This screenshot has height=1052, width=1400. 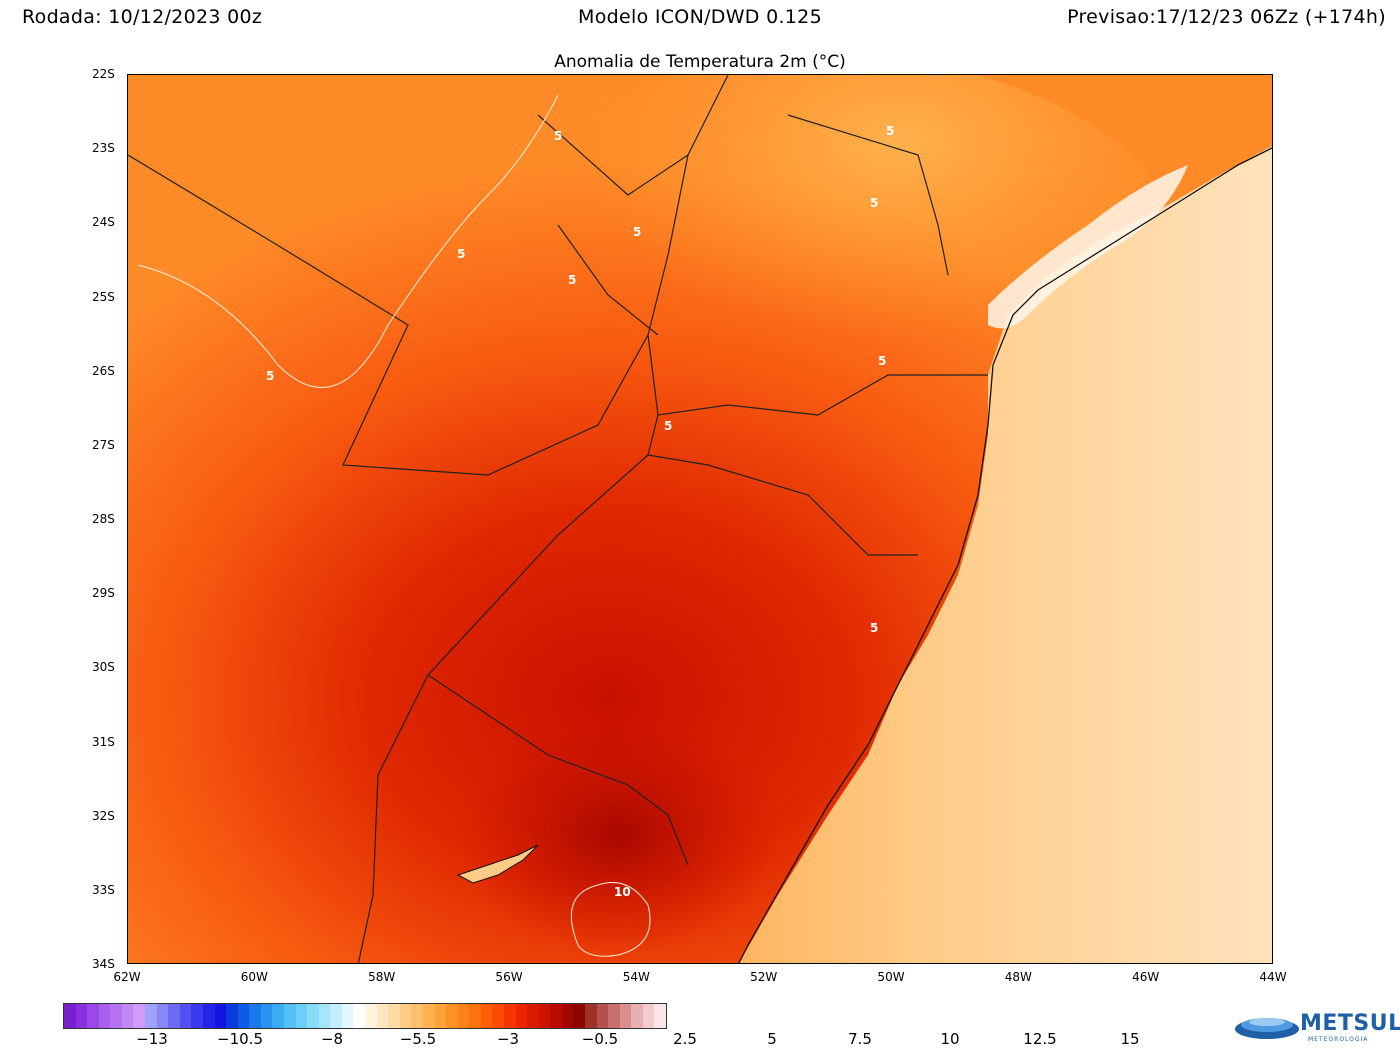 What do you see at coordinates (685, 1039) in the screenshot?
I see `colorbar-tick-label: 2.5` at bounding box center [685, 1039].